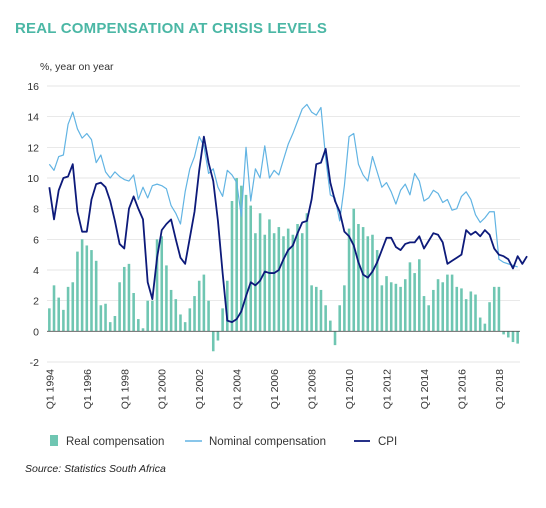 The width and height of the screenshot is (546, 508). What do you see at coordinates (88, 389) in the screenshot?
I see `x-tick-label: Q1 1996` at bounding box center [88, 389].